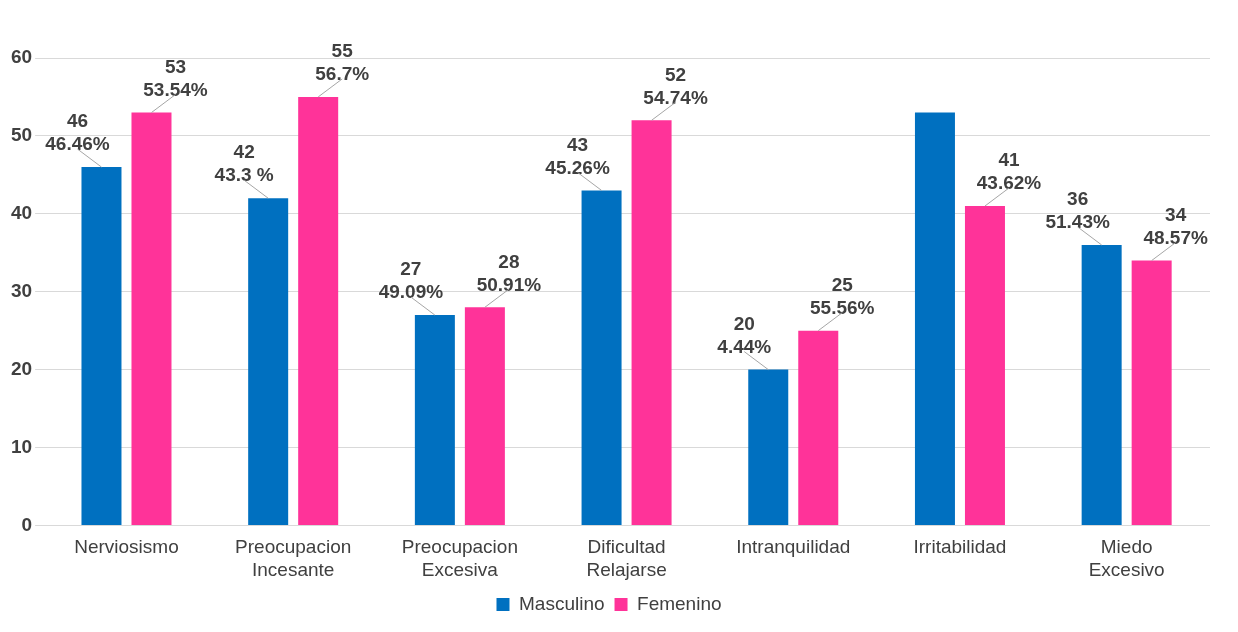  I want to click on data-label: 28 50.91%, so click(509, 272).